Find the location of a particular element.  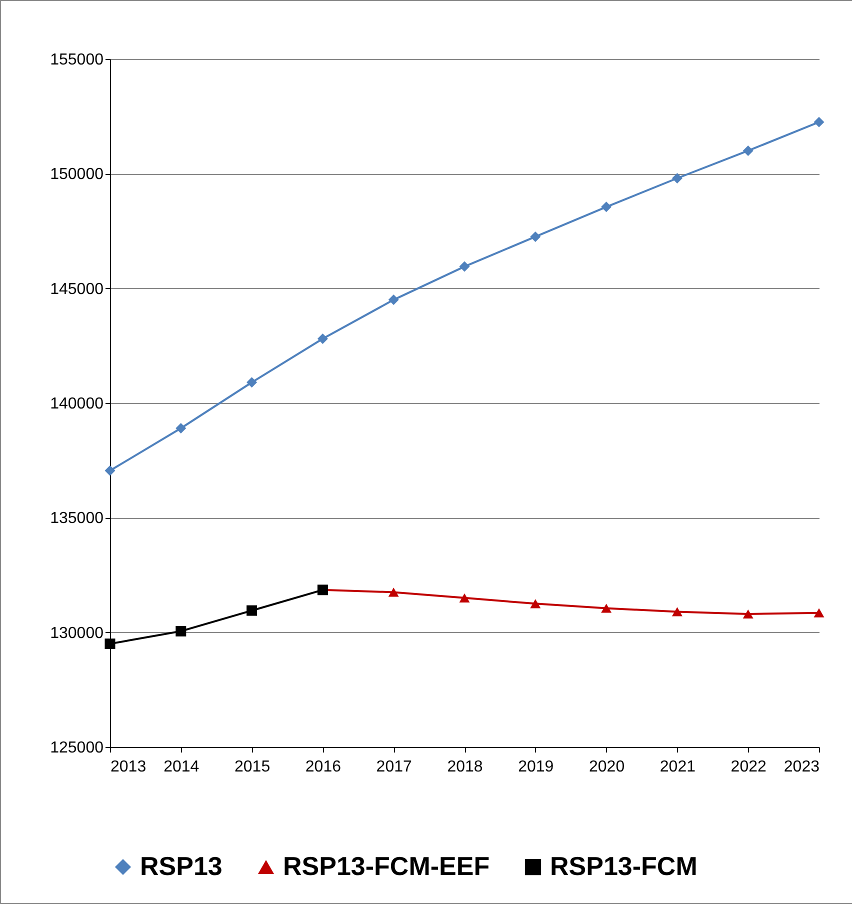

y-tick-label: 135000 is located at coordinates (77, 519).